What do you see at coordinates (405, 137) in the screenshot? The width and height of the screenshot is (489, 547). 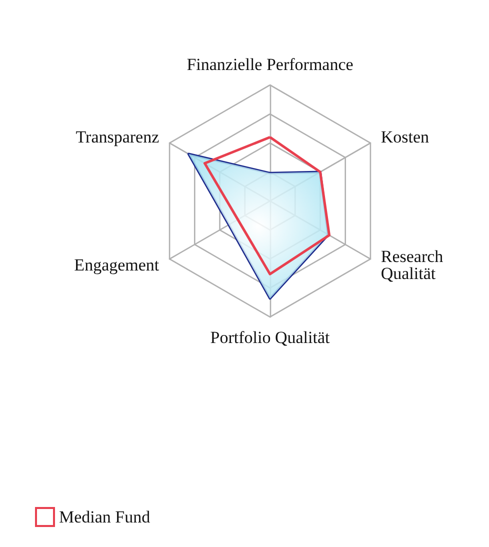 I see `spoke-label: Kosten` at bounding box center [405, 137].